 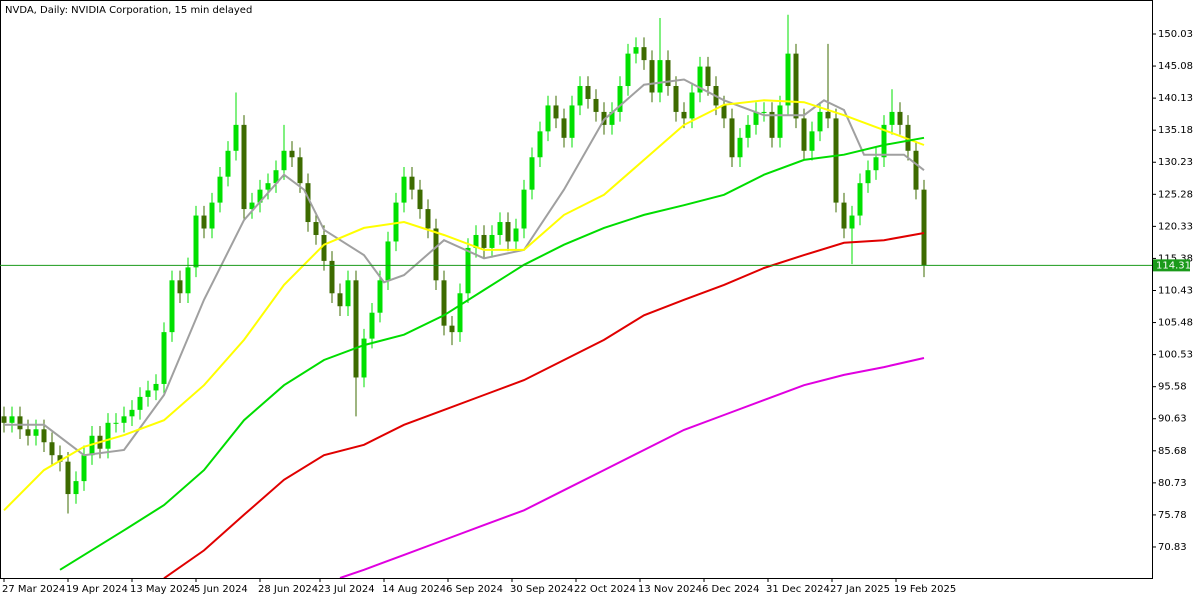 What do you see at coordinates (1175, 323) in the screenshot?
I see `y-tick-label: 105.48` at bounding box center [1175, 323].